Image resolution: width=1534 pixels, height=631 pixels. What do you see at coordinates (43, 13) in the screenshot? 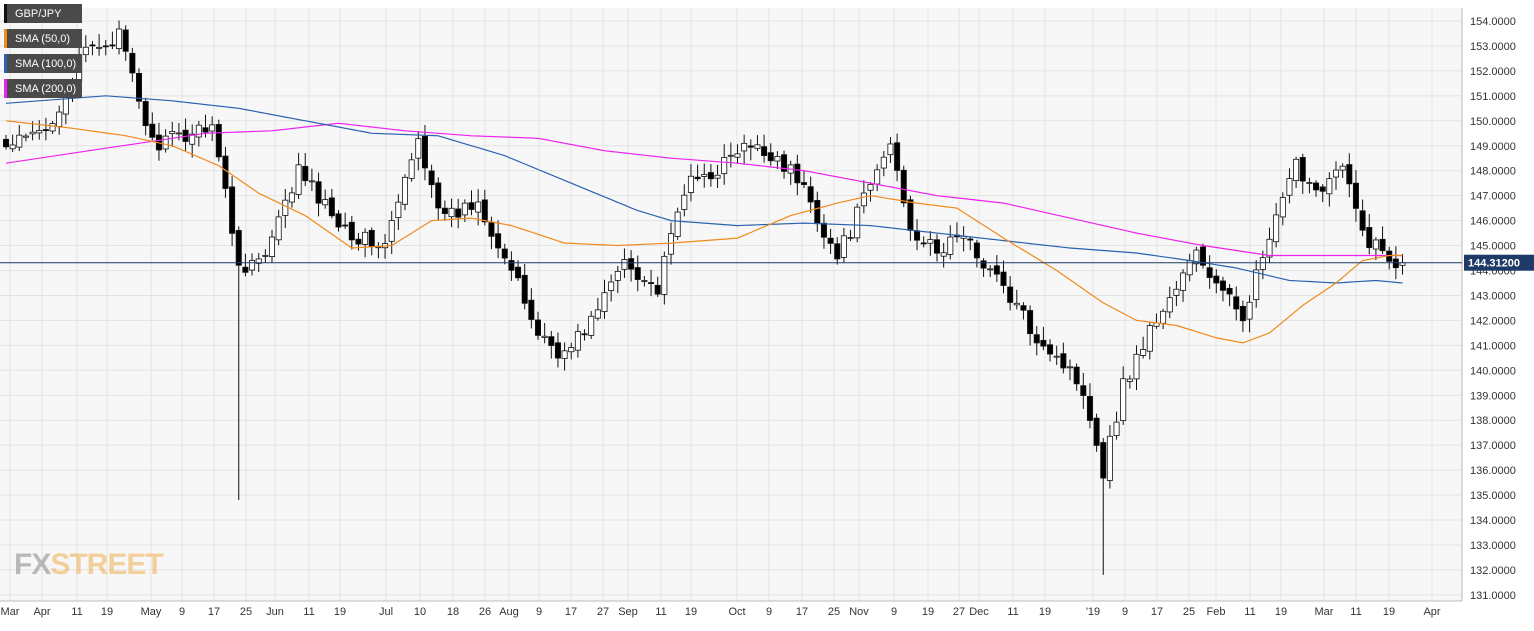
I see `legend-item-symbol: GBP/JPY` at bounding box center [43, 13].